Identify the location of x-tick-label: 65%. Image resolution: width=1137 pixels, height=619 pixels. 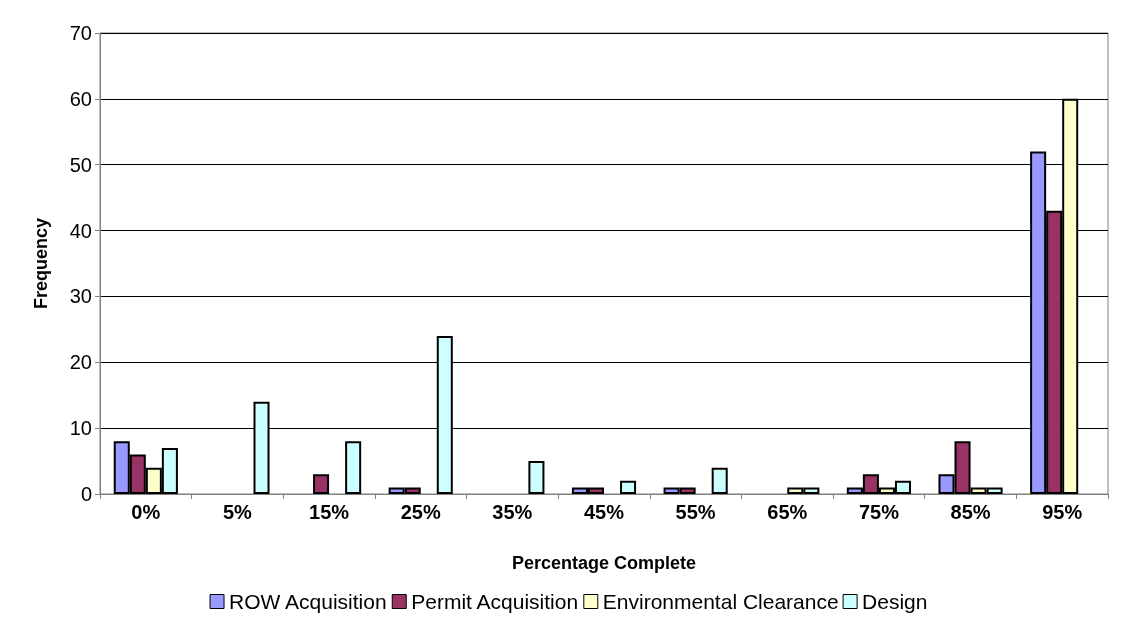
(787, 512).